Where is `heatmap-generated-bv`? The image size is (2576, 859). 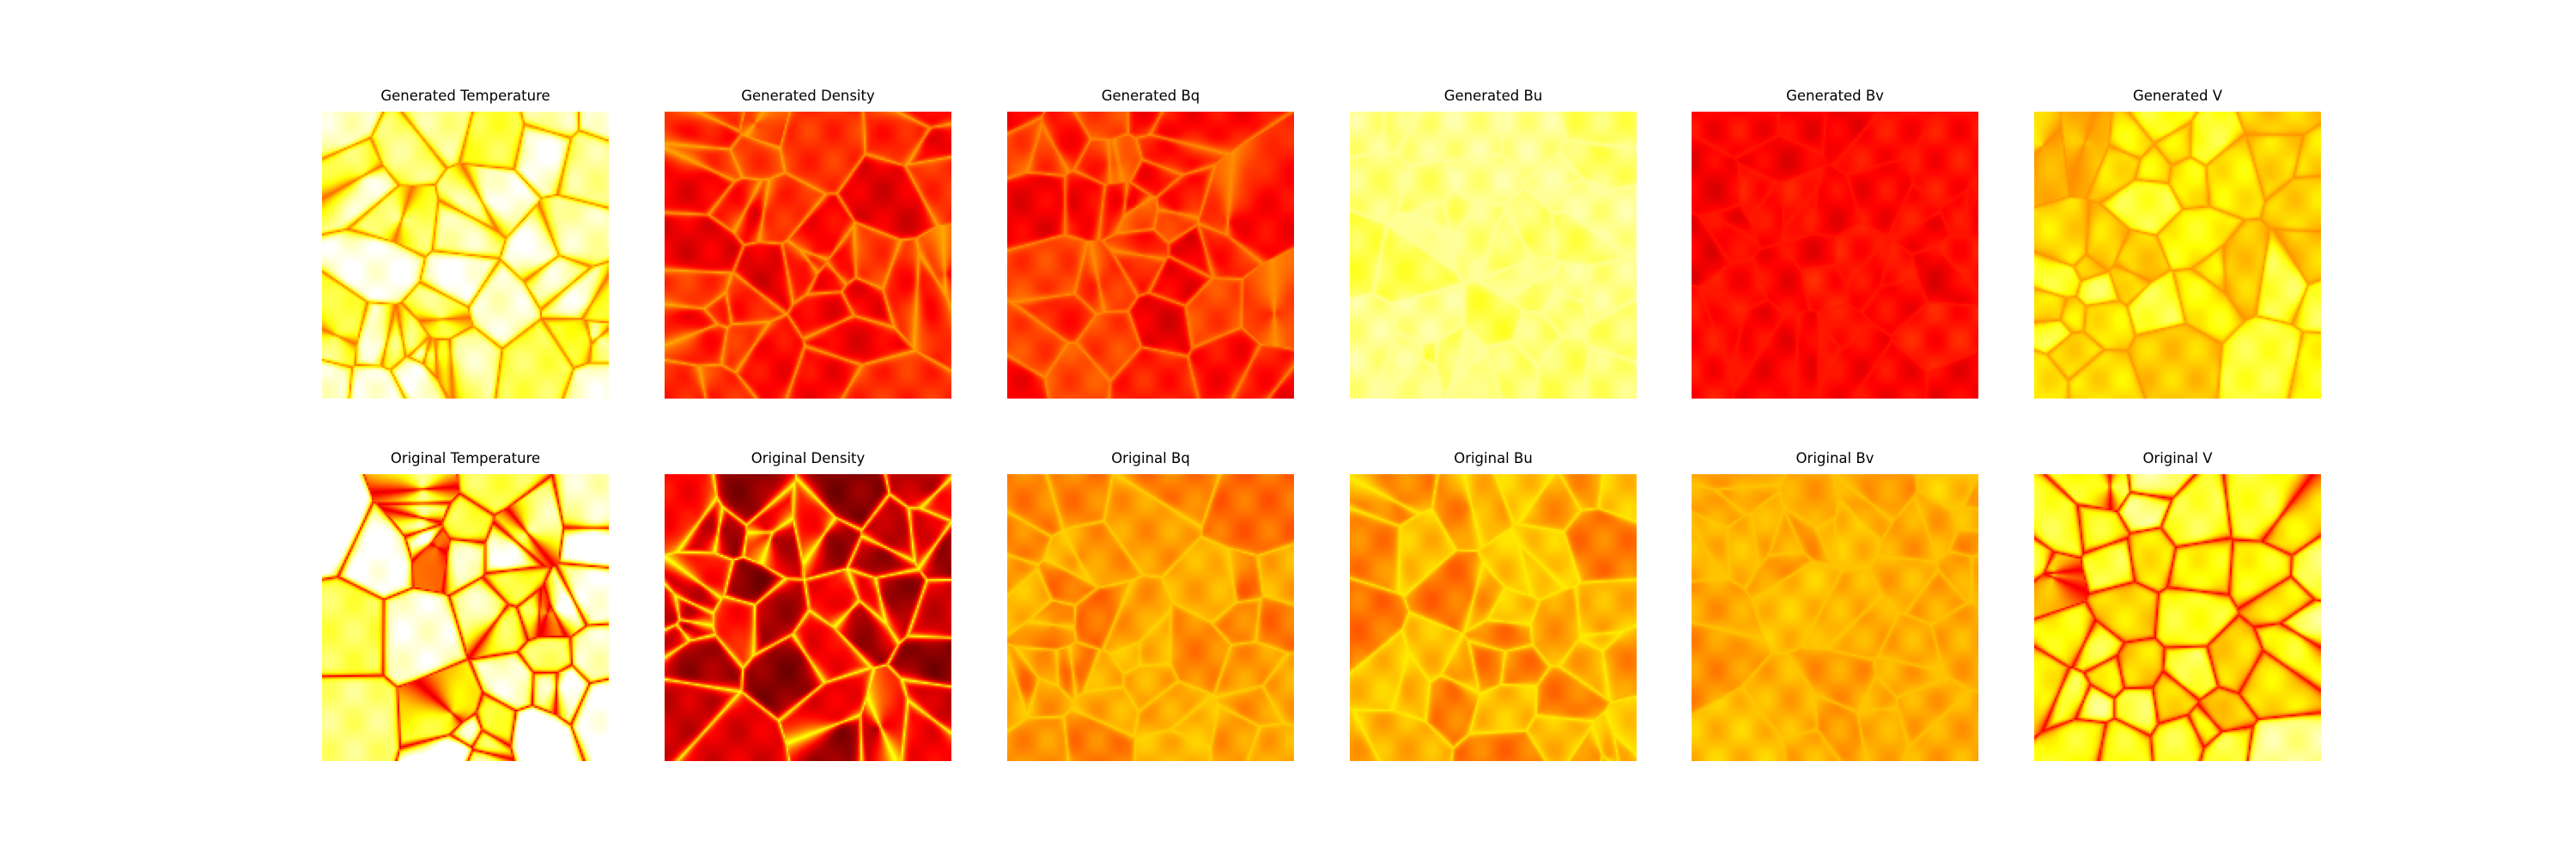
heatmap-generated-bv is located at coordinates (1835, 255).